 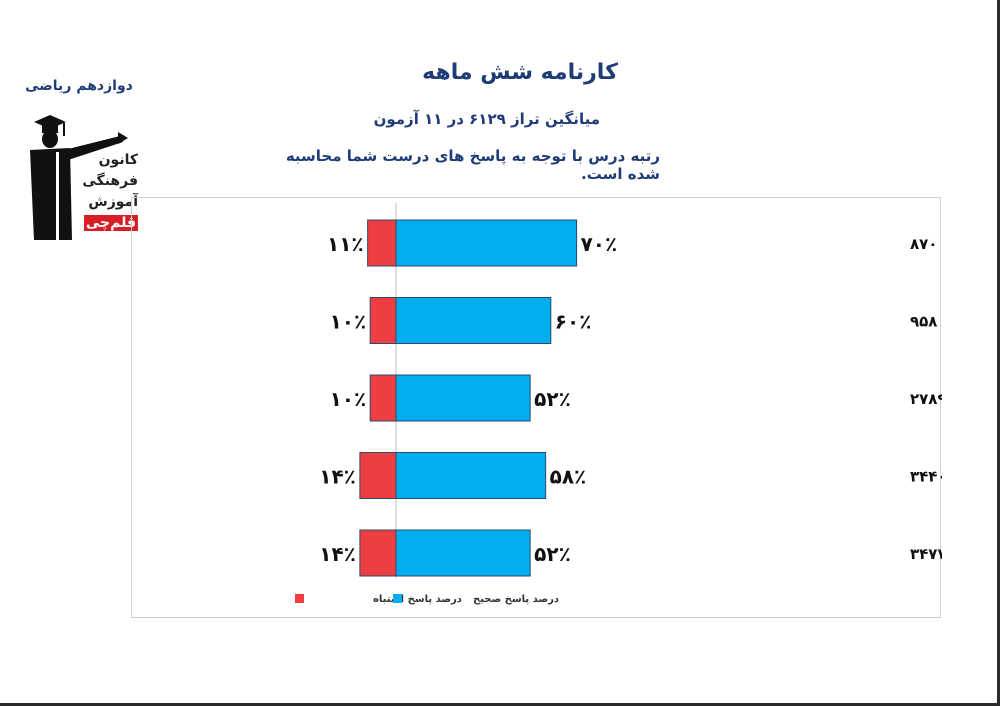 What do you see at coordinates (998, 353) in the screenshot?
I see `page-edge-right` at bounding box center [998, 353].